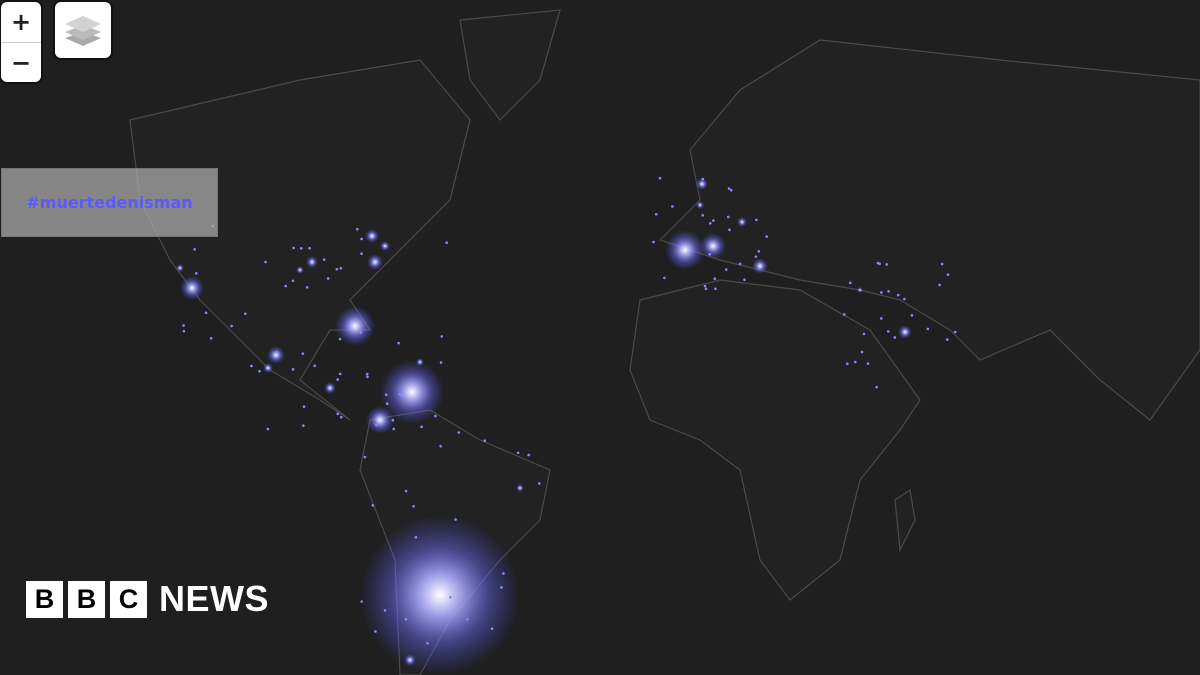 The width and height of the screenshot is (1200, 675). I want to click on logo-letter: C, so click(128, 599).